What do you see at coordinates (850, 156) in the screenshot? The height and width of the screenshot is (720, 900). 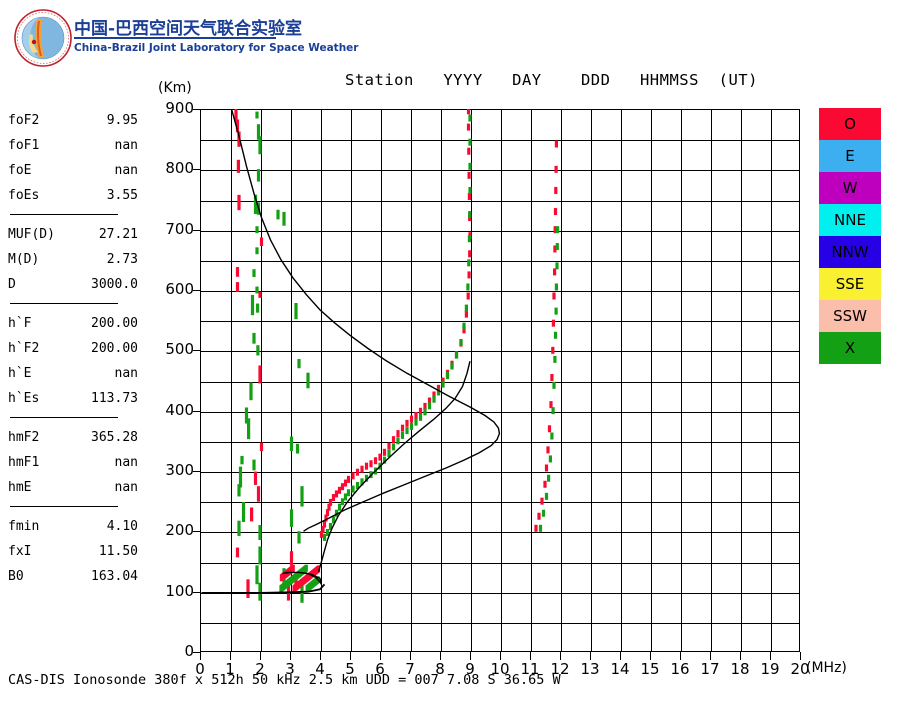 I see `legend-item-e: E` at bounding box center [850, 156].